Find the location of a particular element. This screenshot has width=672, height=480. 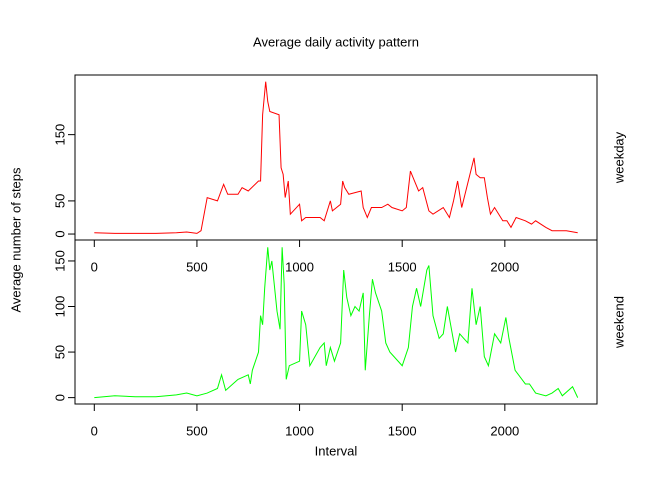

panel-label: weekday is located at coordinates (618, 157).